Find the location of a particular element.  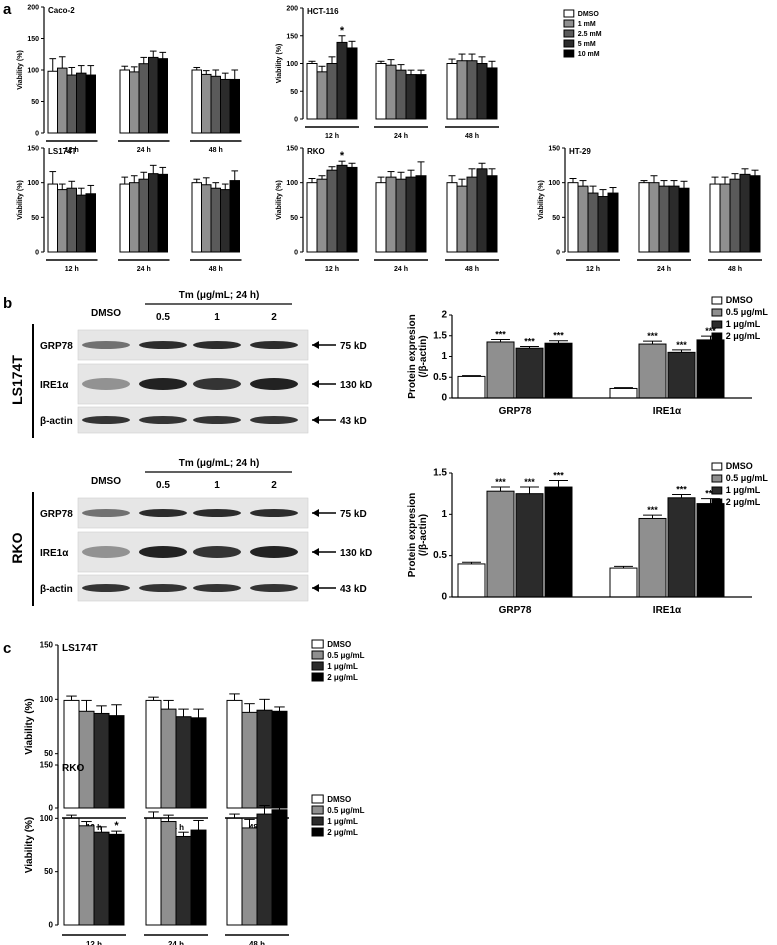

legend-label: 1 μg/mL is located at coordinates (743, 490).